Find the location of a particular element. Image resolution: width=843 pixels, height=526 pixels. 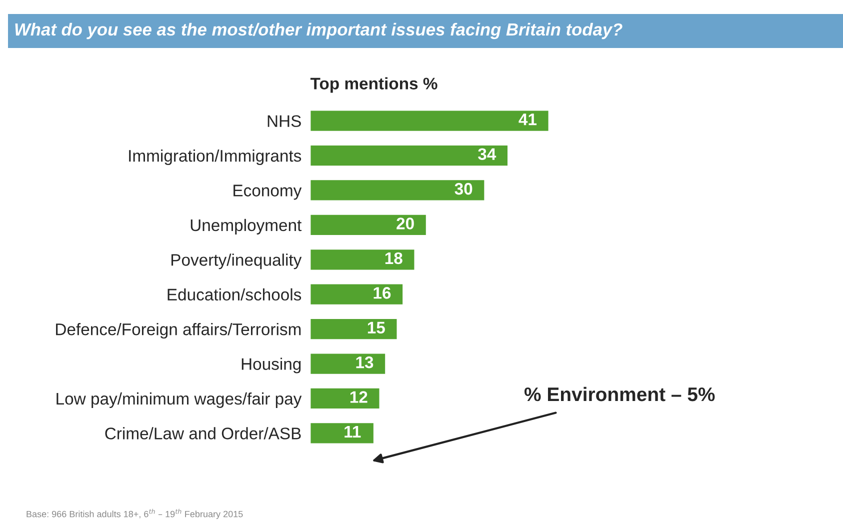

y-tick-label: Low pay/minimum wages/fair pay is located at coordinates (179, 400).